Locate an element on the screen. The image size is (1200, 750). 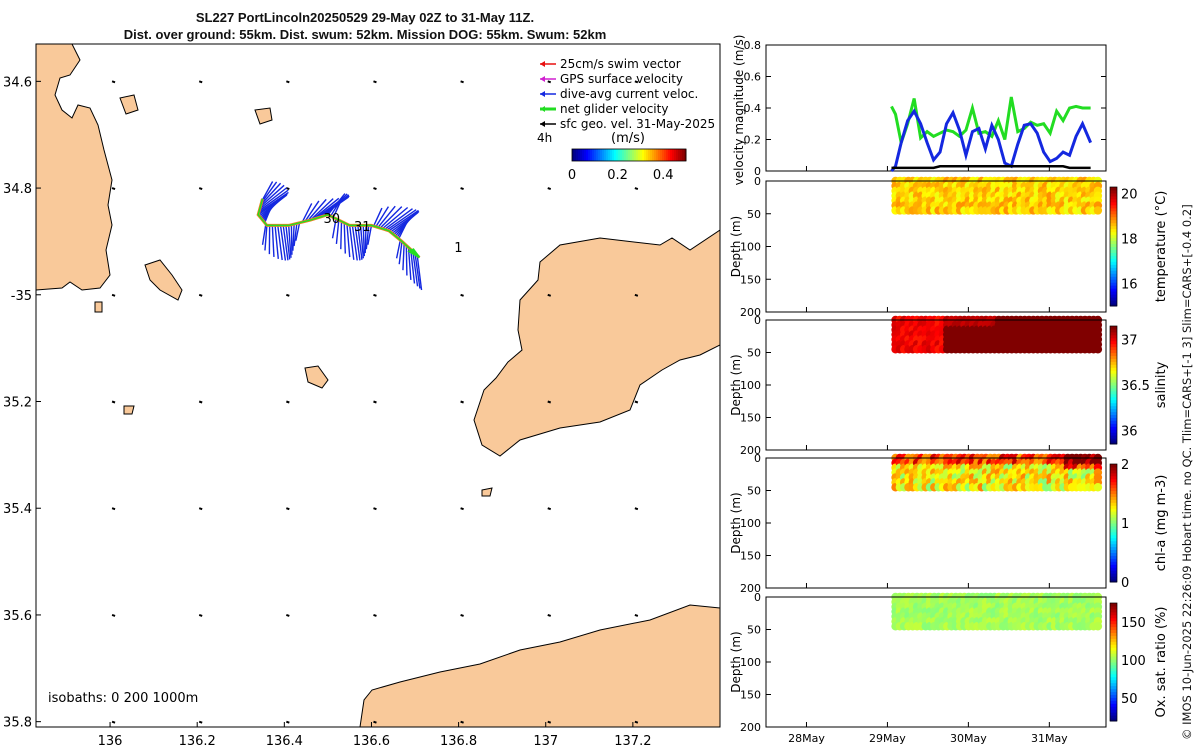
profile-sample is located at coordinates (1098, 487).